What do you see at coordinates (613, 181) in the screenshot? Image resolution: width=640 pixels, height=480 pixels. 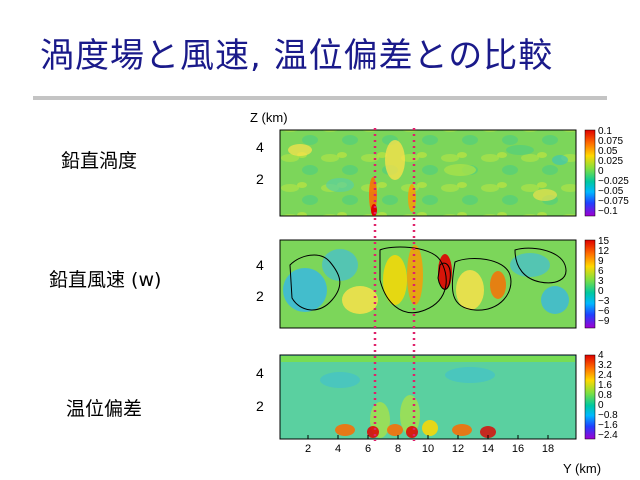 I see `colorbar-tick: −0.025` at bounding box center [613, 181].